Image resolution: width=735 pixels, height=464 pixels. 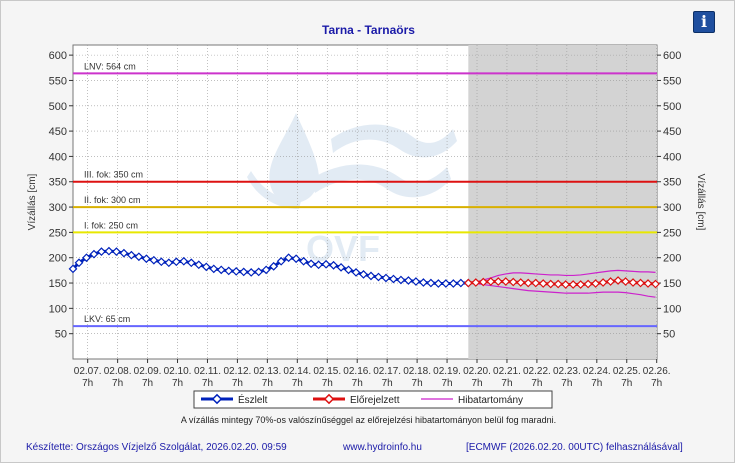 What do you see at coordinates (507, 371) in the screenshot?
I see `x-tick-label-date: 02.21.` at bounding box center [507, 371].